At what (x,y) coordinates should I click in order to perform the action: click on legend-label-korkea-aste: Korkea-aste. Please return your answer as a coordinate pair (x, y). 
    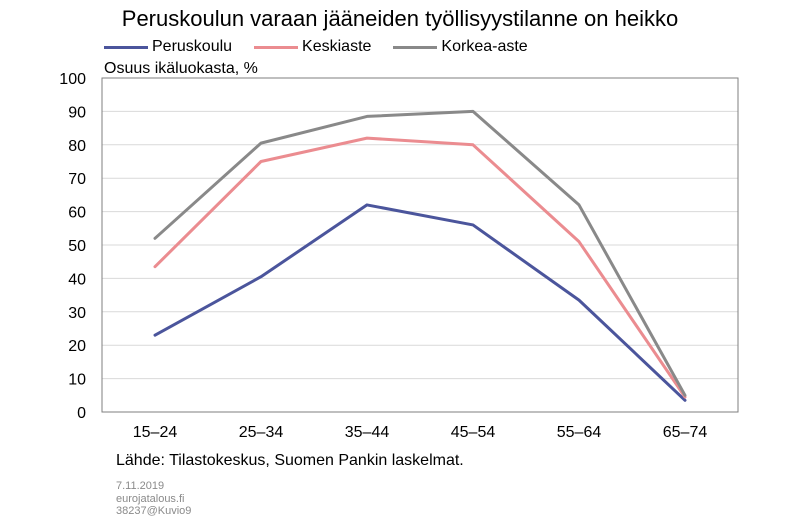
    Looking at the image, I should click on (484, 46).